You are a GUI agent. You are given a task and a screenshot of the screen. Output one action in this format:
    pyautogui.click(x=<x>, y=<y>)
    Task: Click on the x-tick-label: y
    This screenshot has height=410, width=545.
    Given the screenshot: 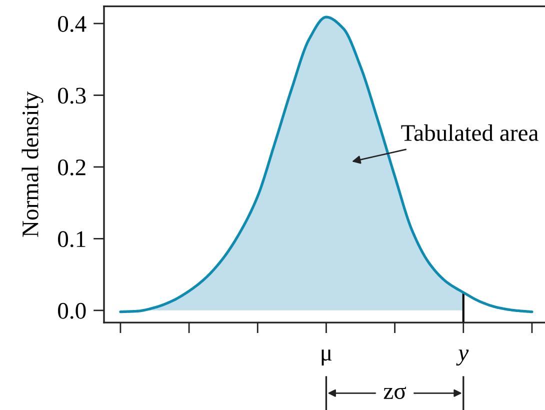 What is the action you would take?
    pyautogui.click(x=462, y=358)
    